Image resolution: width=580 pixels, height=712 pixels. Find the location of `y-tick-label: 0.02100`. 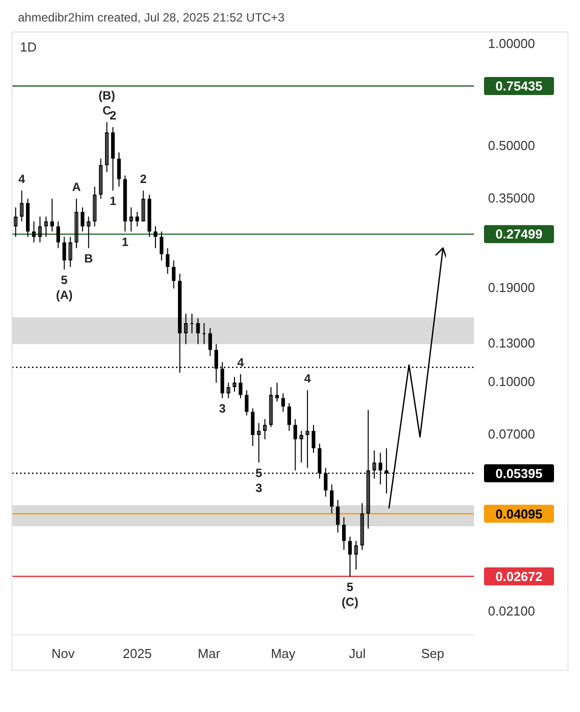

y-tick-label: 0.02100 is located at coordinates (511, 610).